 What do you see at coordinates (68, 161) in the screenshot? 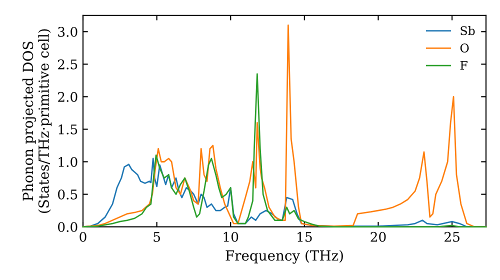
I see `y-tick-label: 1.0` at bounding box center [68, 161].